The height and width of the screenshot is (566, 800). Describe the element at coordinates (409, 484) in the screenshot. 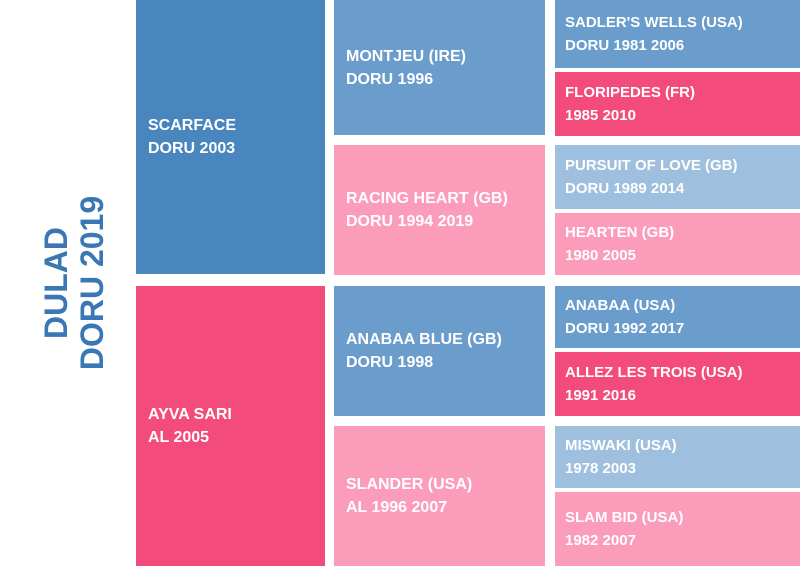

I see `grandparent-name: SLANDER (USA)` at that location.